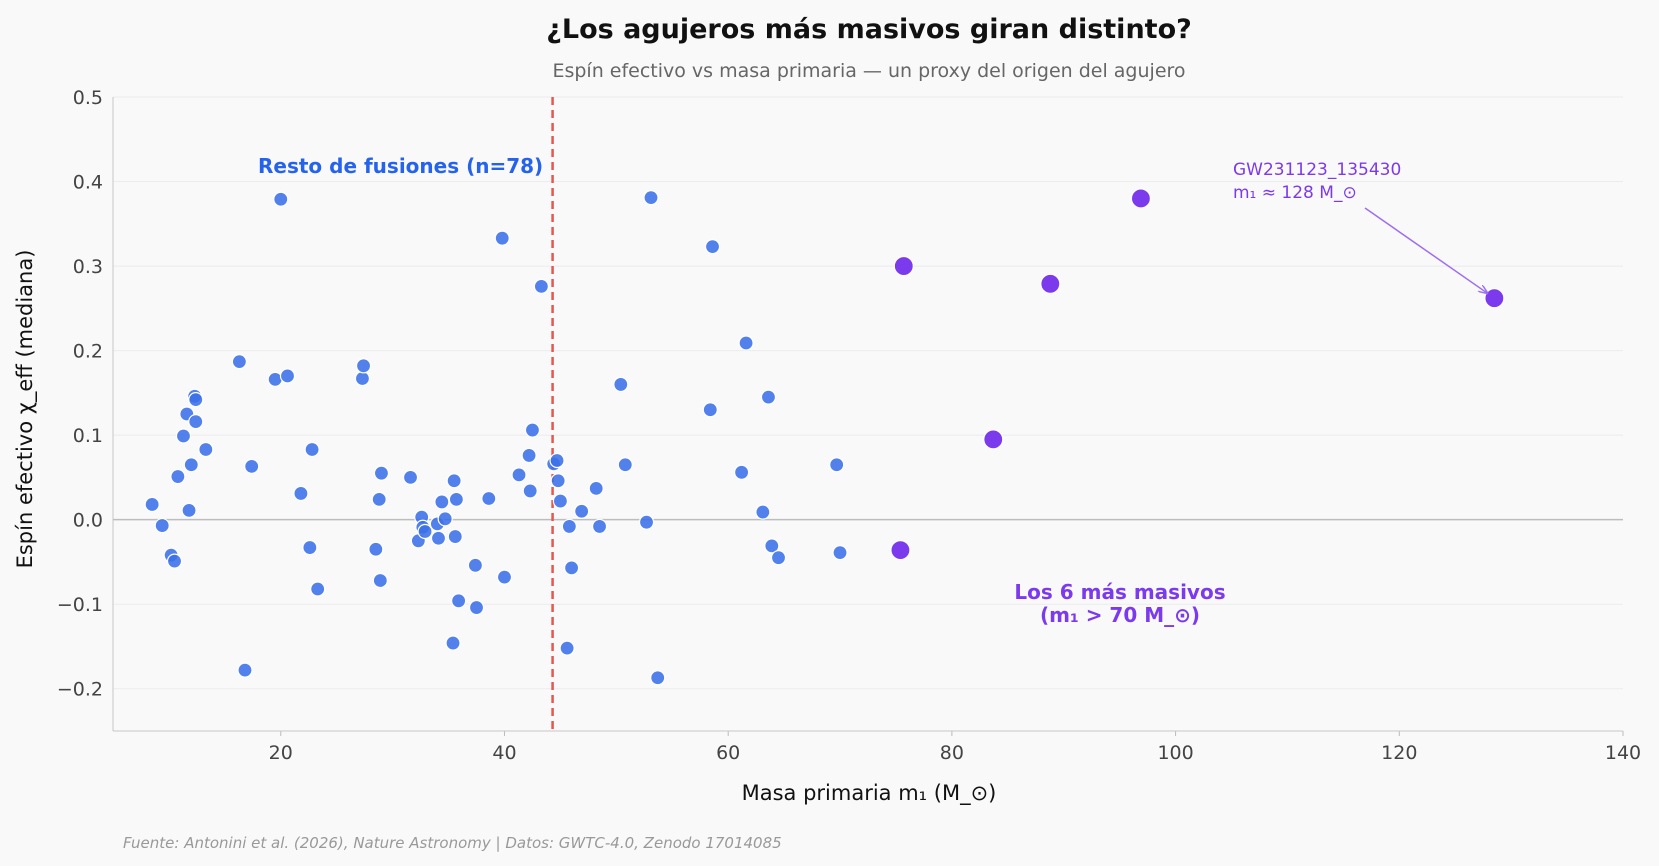  Describe the element at coordinates (88, 521) in the screenshot. I see `y-tick-label: 0.0` at that location.